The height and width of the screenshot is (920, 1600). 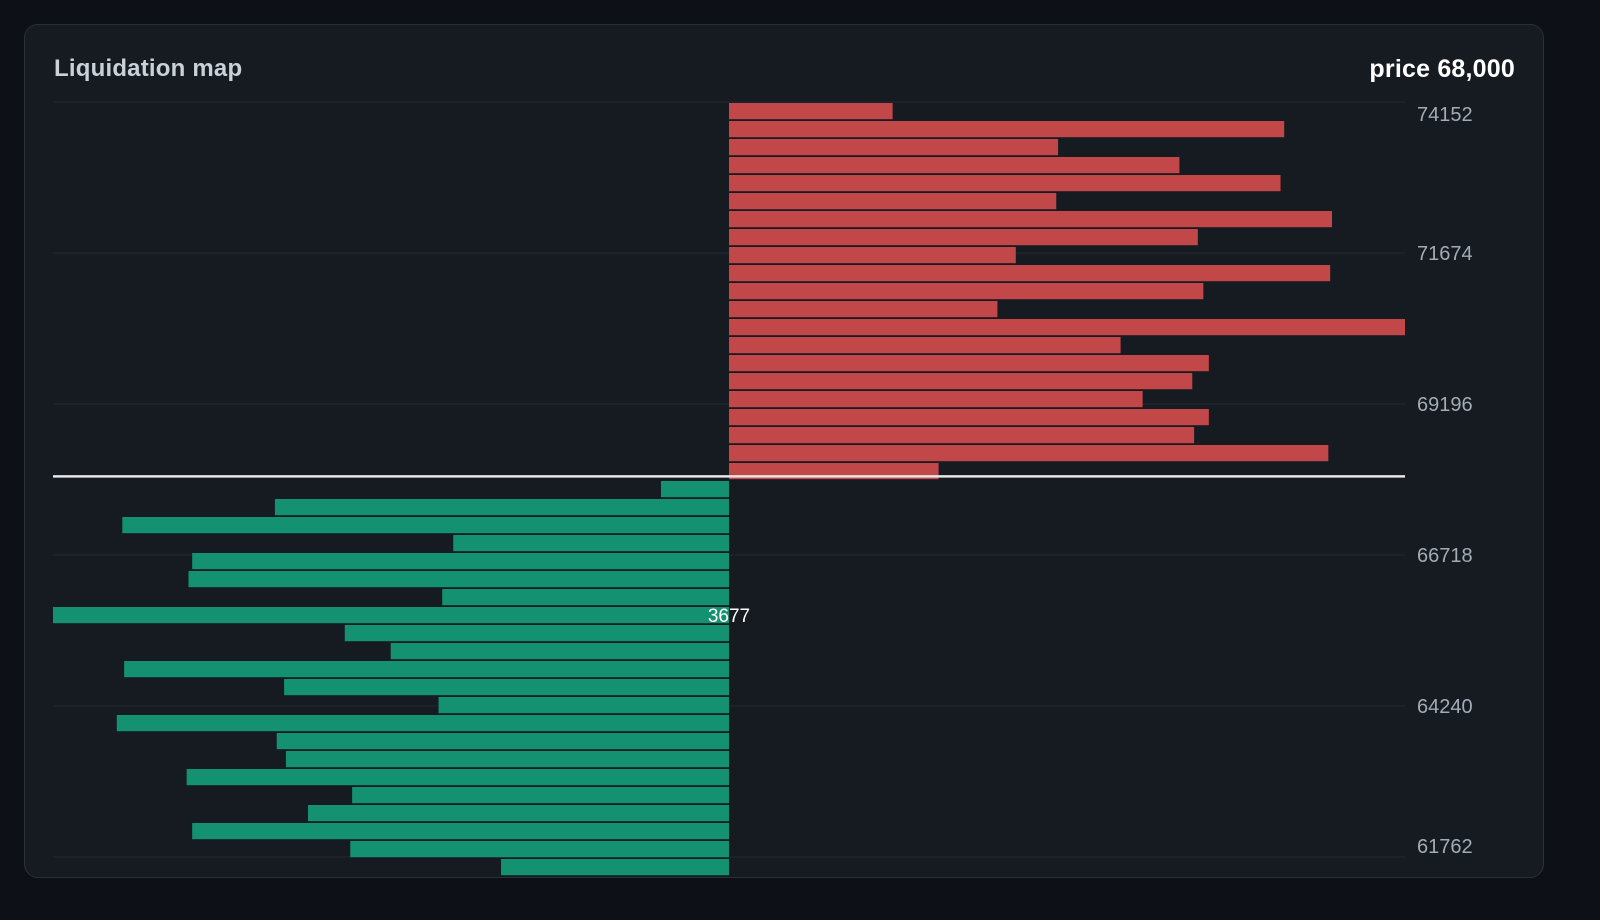 What do you see at coordinates (148, 68) in the screenshot?
I see `chart-title: Liquidation map` at bounding box center [148, 68].